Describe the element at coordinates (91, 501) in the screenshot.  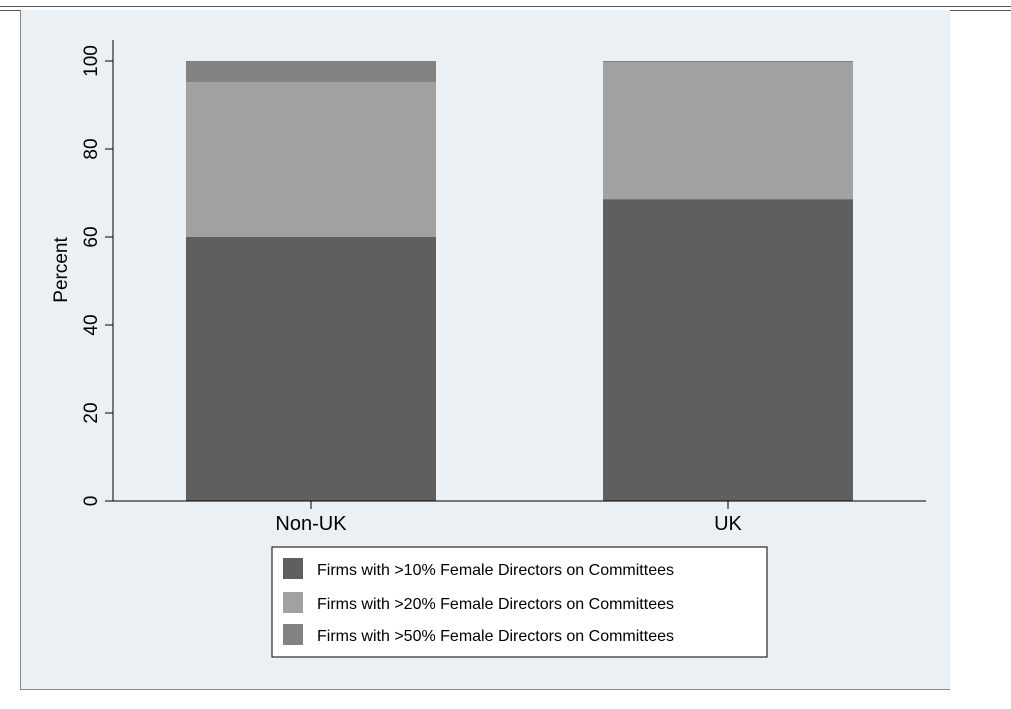
I see `y-tick-label: 0` at that location.